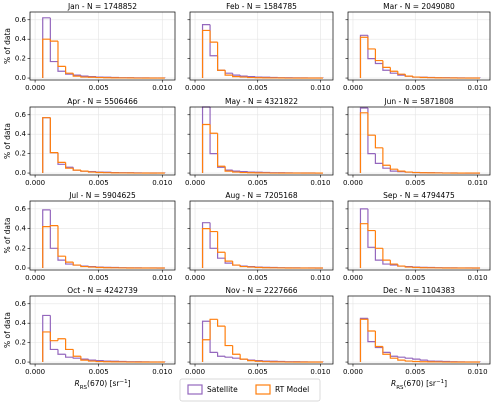 The image size is (500, 404). I want to click on subplot-title: Oct - N = 4242739, so click(102, 290).